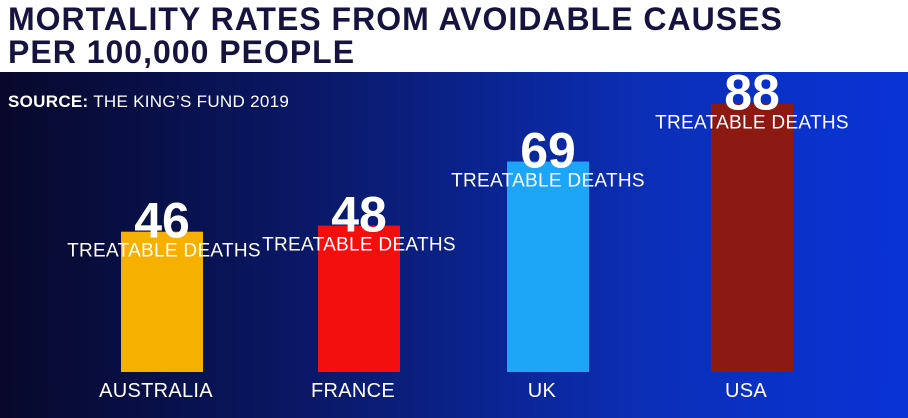 This screenshot has height=418, width=908. Describe the element at coordinates (156, 391) in the screenshot. I see `category-label-australia: AUSTRALIA` at that location.